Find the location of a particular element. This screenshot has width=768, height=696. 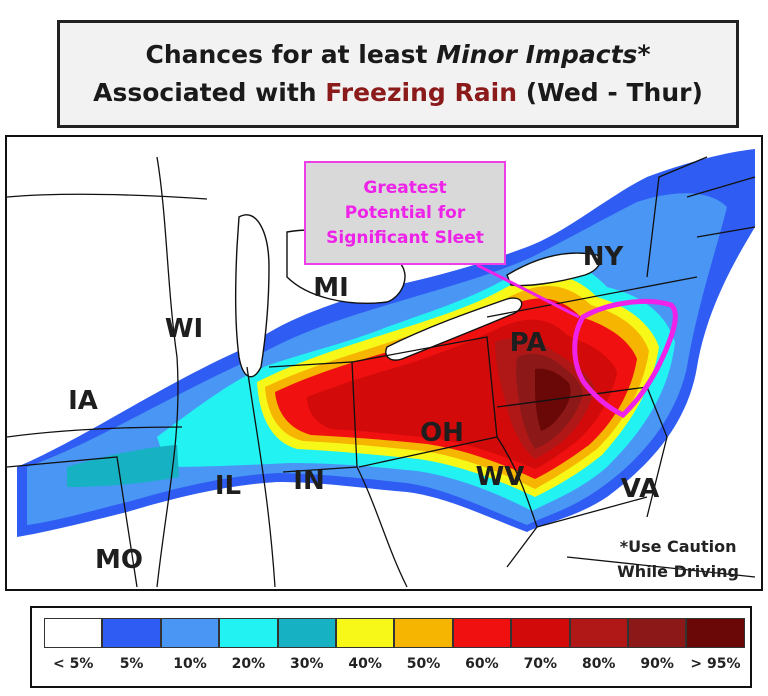

title-dates: (Wed - Thur) is located at coordinates (610, 92).